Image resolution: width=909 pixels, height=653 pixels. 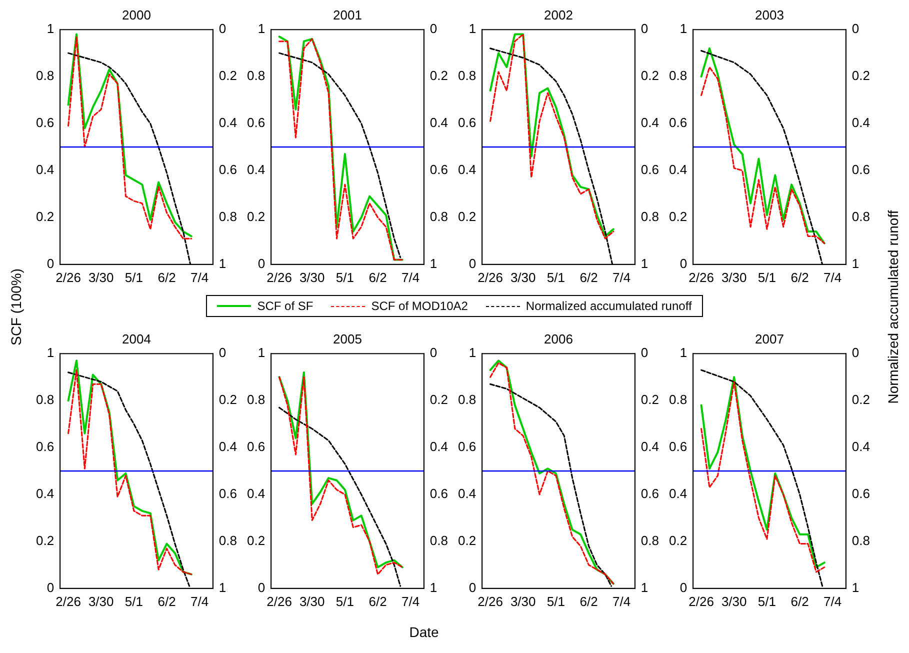 I want to click on legend-label: SCF of MOD10A2, so click(x=419, y=306).